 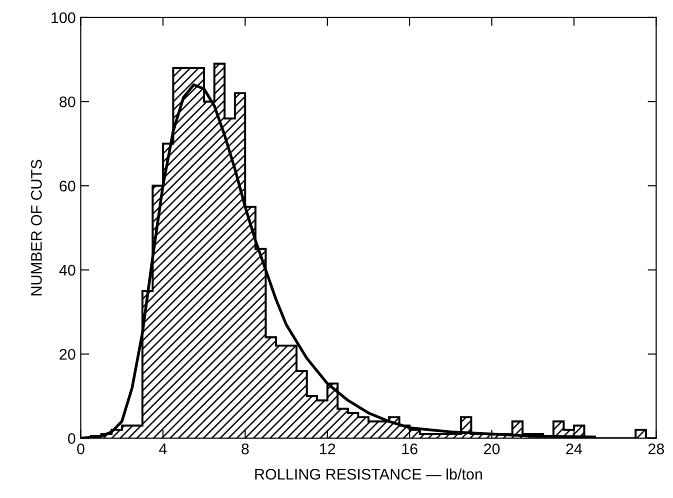 I want to click on y-tick-label: 20, so click(x=68, y=354).